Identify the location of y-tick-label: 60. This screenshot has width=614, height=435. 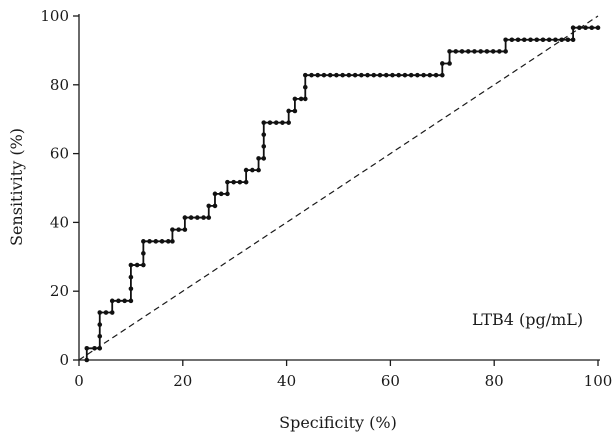
(59, 154).